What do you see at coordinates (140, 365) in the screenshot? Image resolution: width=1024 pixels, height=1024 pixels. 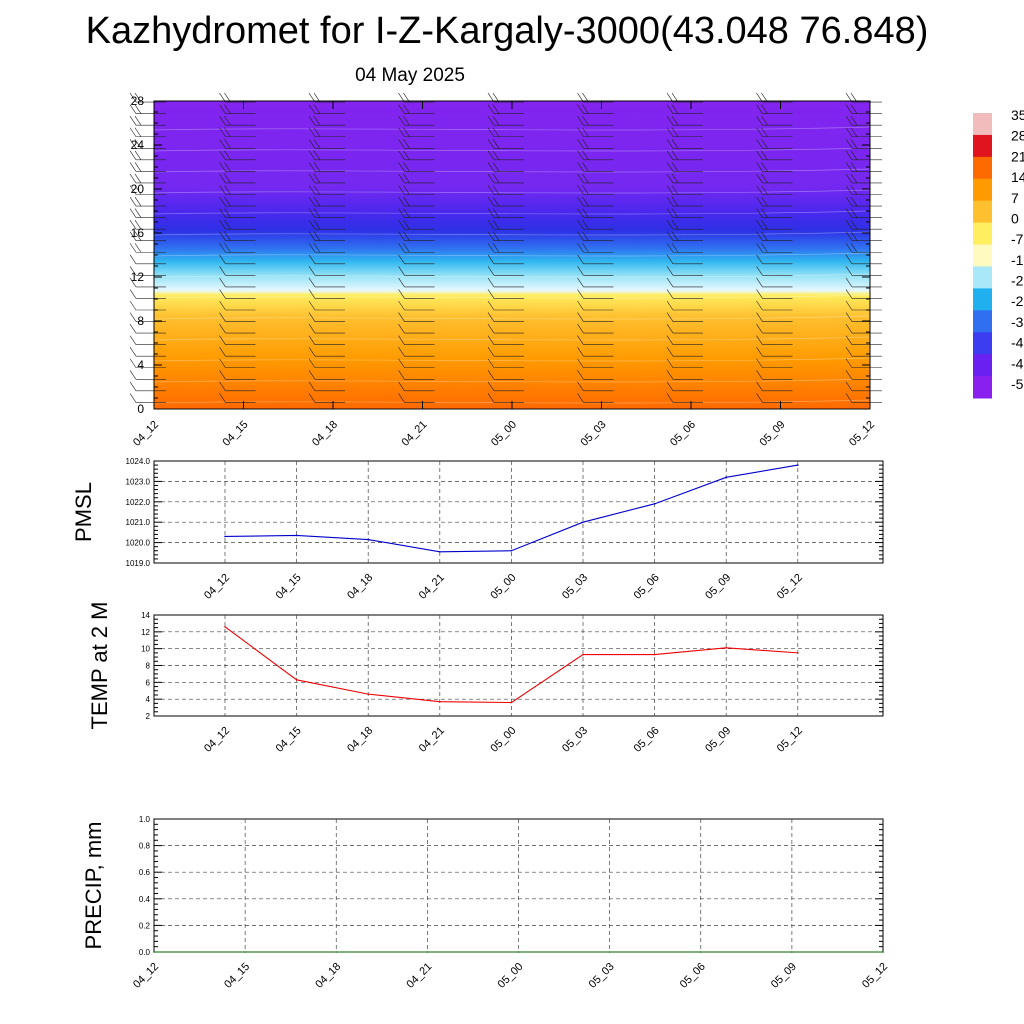 I see `y-tick-label: 4` at bounding box center [140, 365].